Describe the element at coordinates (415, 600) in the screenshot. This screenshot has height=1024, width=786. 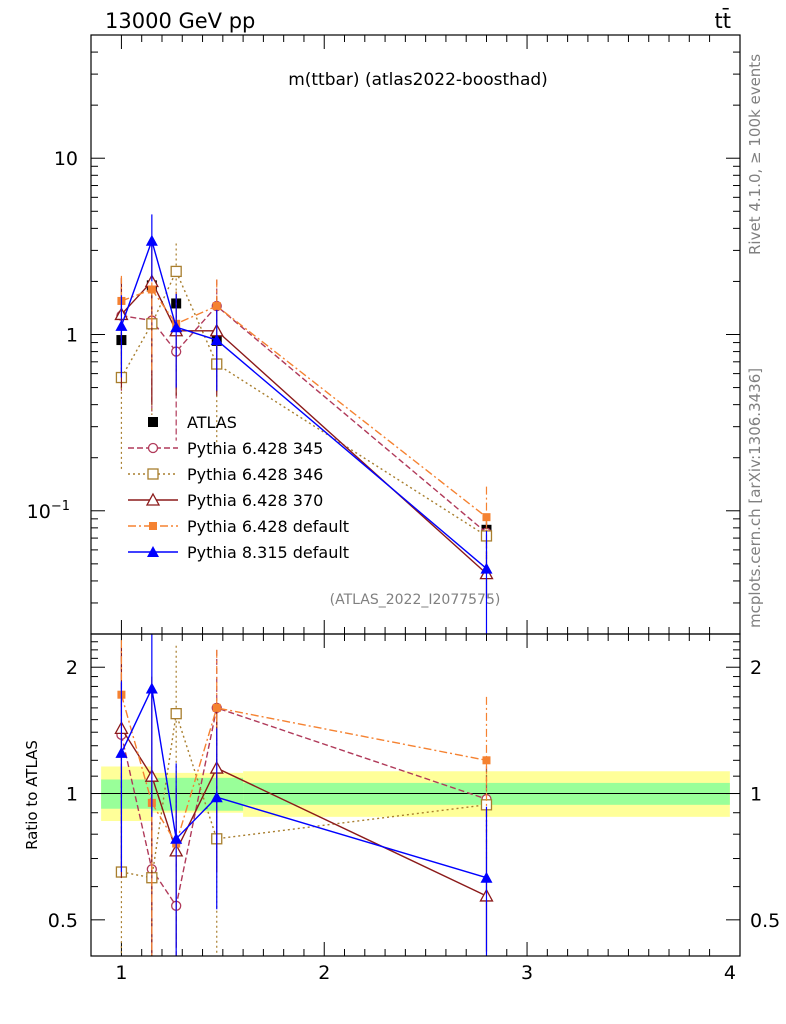
I see `analysis-watermark: (ATLAS_2022_I2077575)` at that location.